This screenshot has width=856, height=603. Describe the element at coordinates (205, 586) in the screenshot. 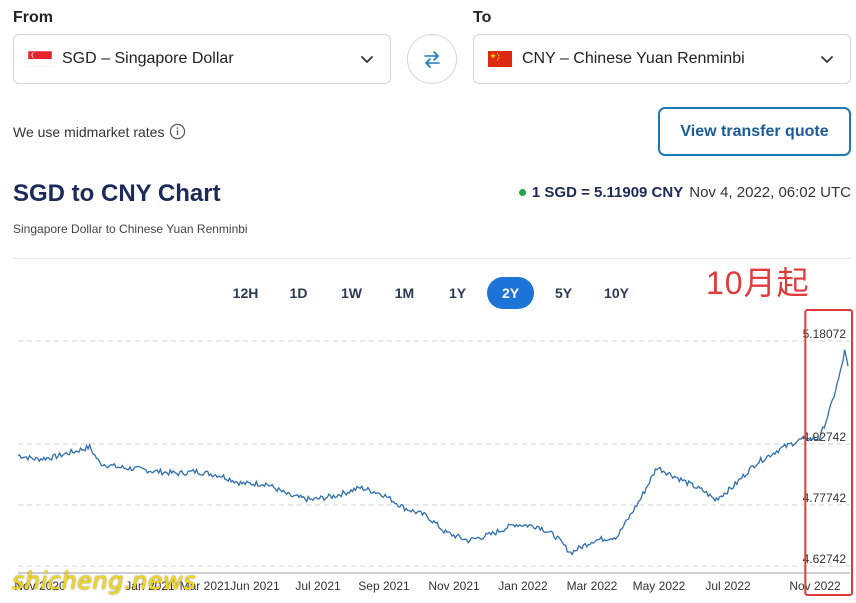

I see `x-tick-label: Mar 2021` at that location.